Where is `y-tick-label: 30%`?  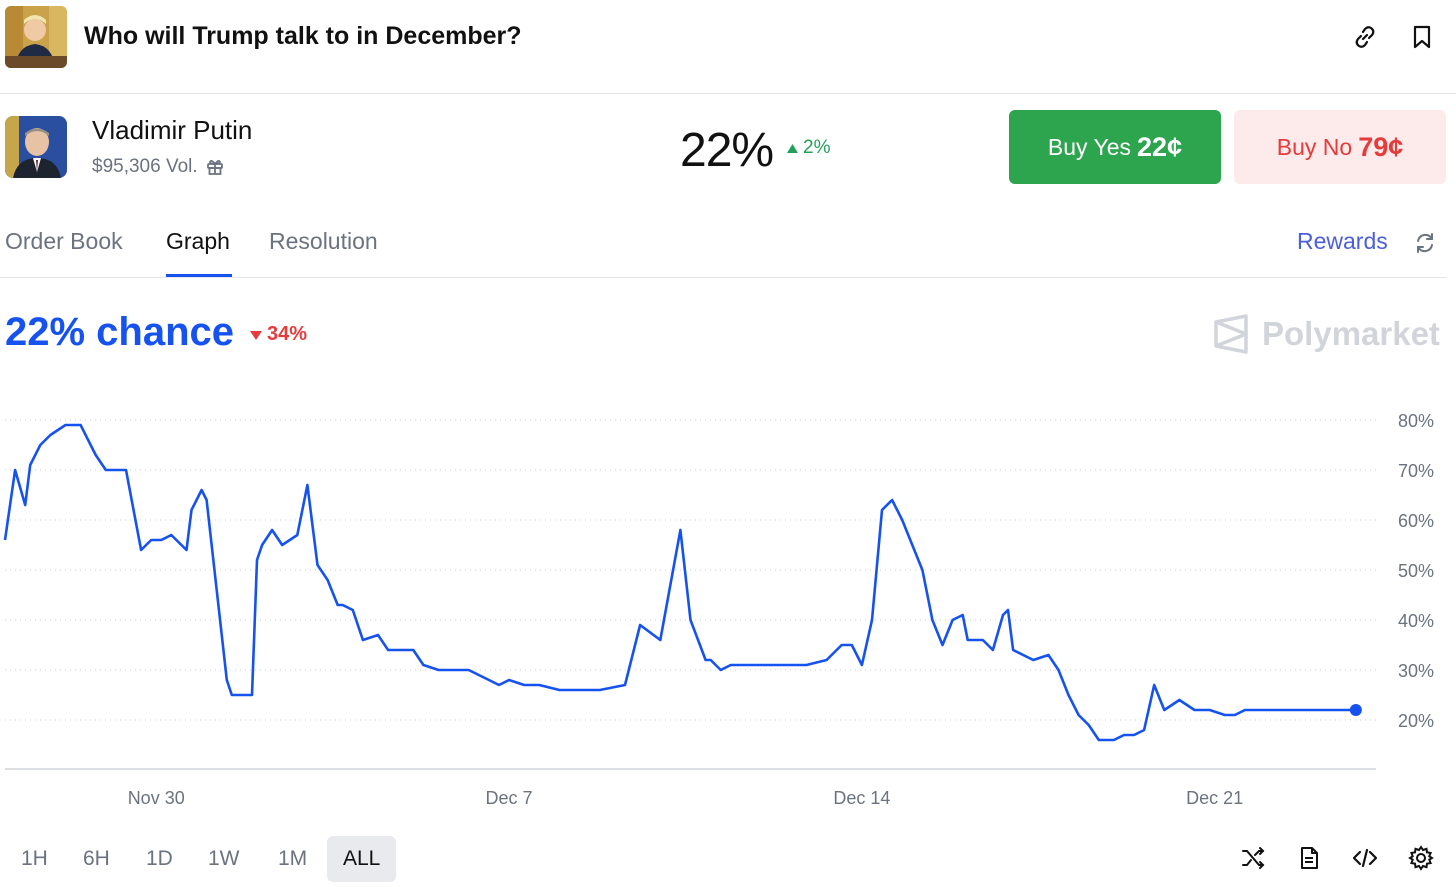
y-tick-label: 30% is located at coordinates (1416, 671).